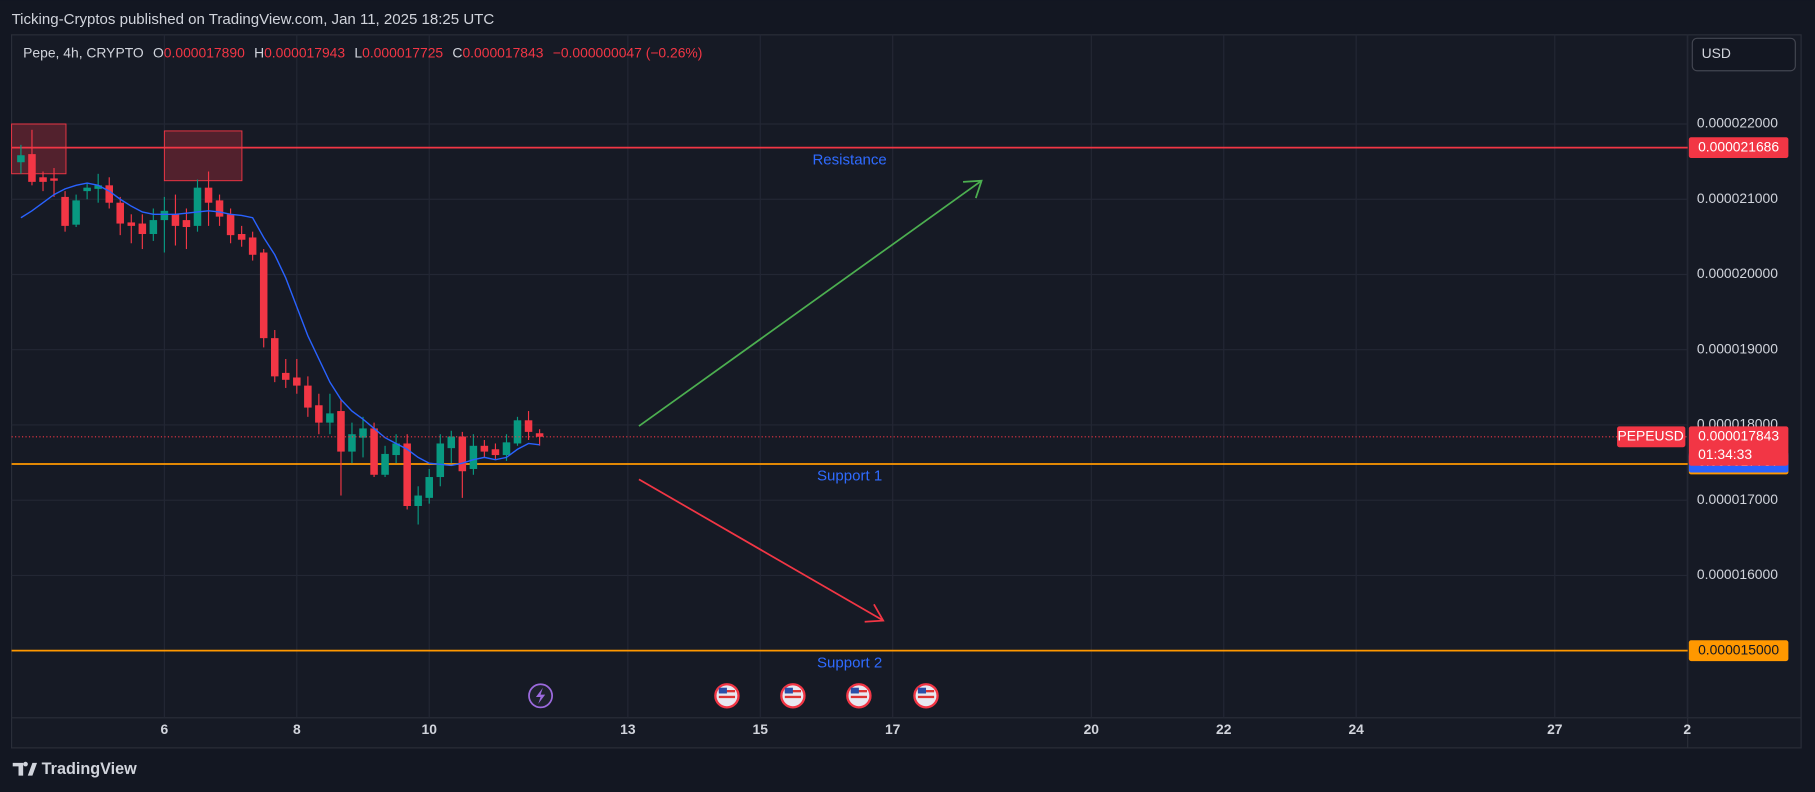  I want to click on level-tag, so click(1738, 651).